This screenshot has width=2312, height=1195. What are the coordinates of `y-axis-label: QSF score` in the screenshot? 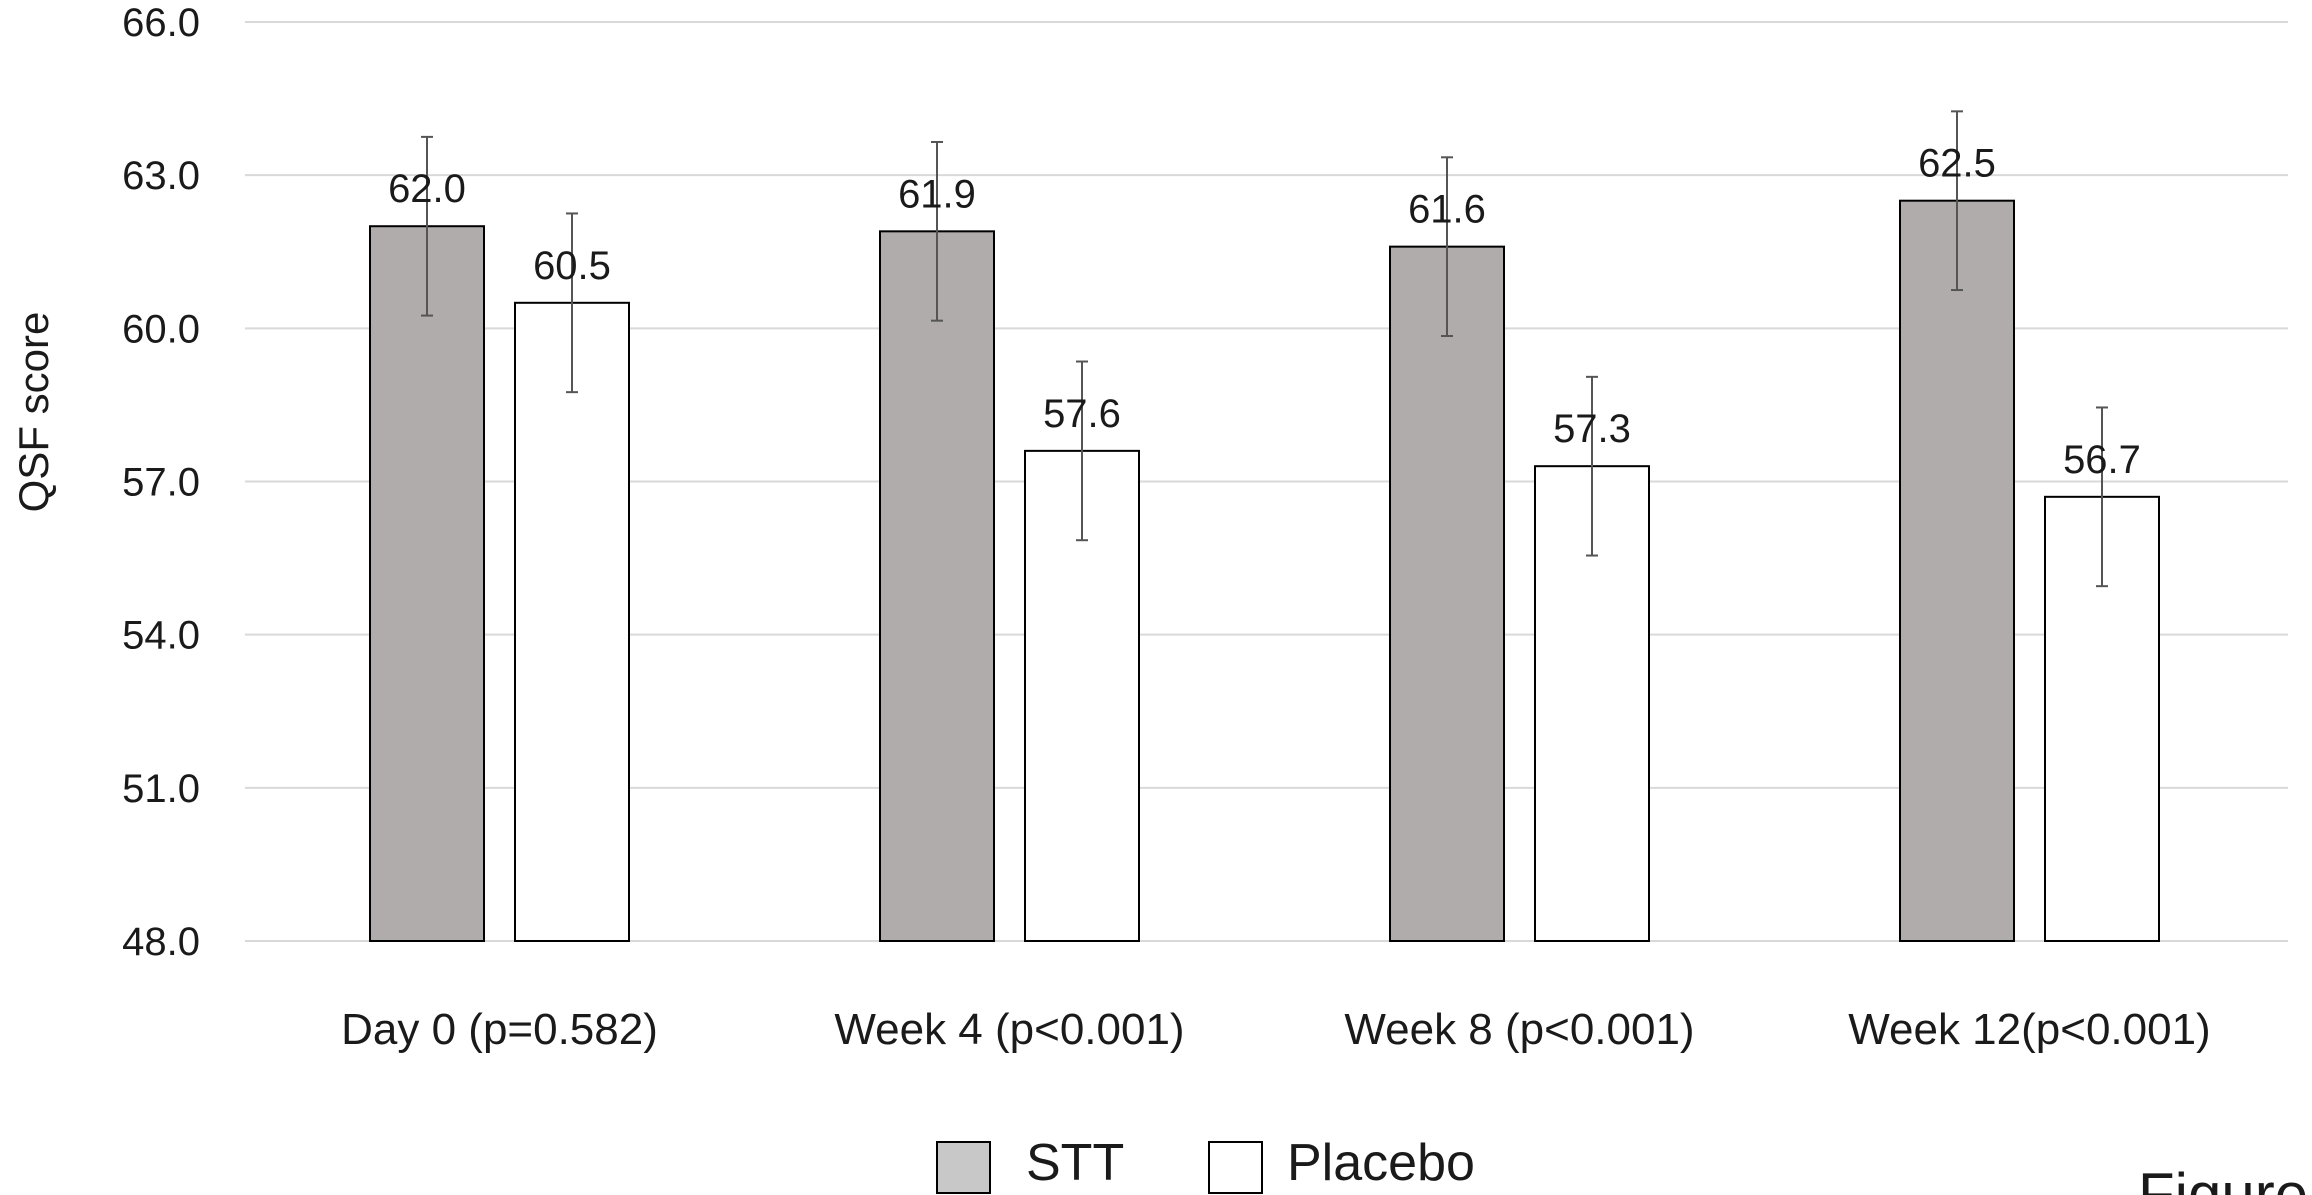 It's located at (33, 412).